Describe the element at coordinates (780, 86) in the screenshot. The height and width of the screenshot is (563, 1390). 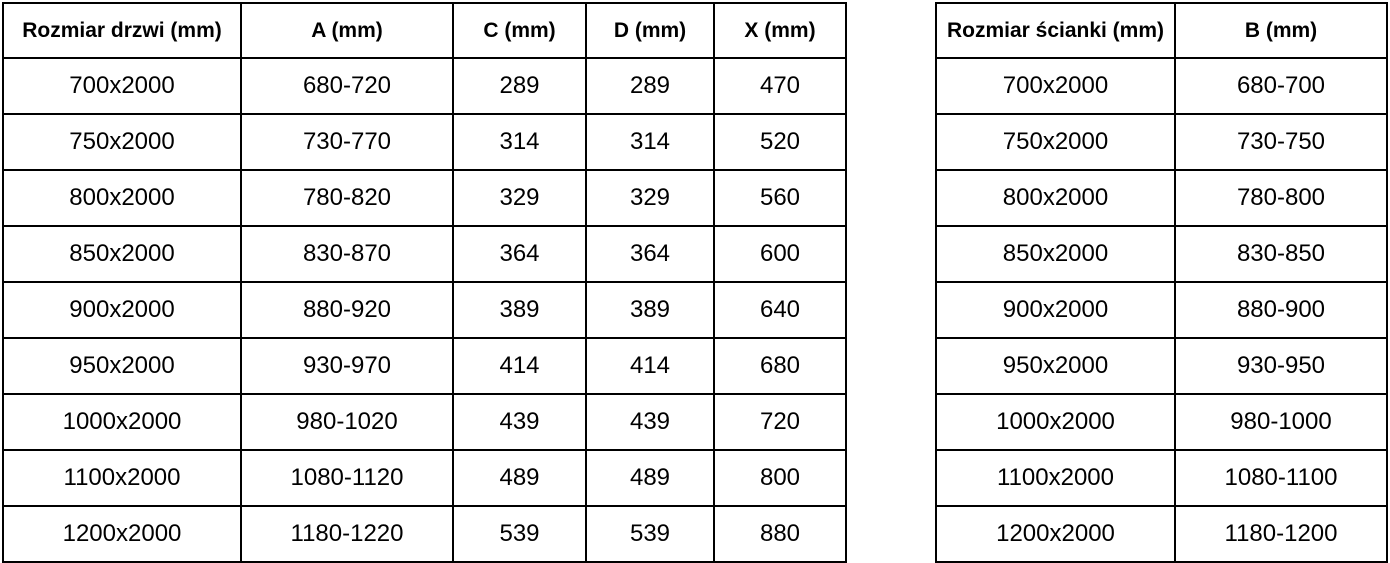
I see `cell-x: 470` at that location.